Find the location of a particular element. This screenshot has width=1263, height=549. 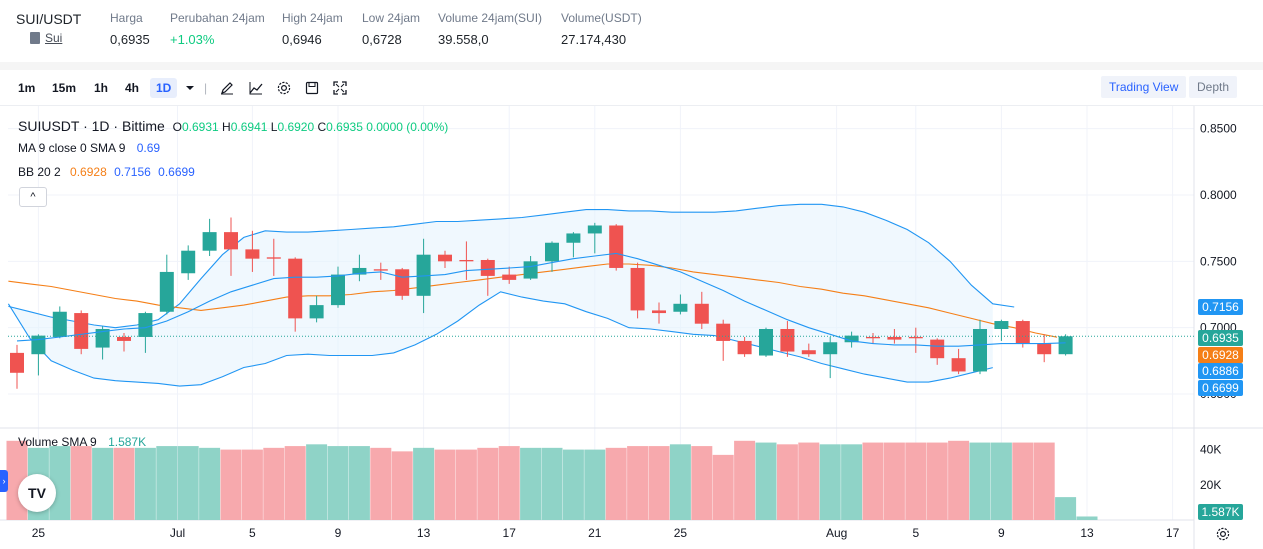

volume-price-tag: 1.587K is located at coordinates (1220, 512).